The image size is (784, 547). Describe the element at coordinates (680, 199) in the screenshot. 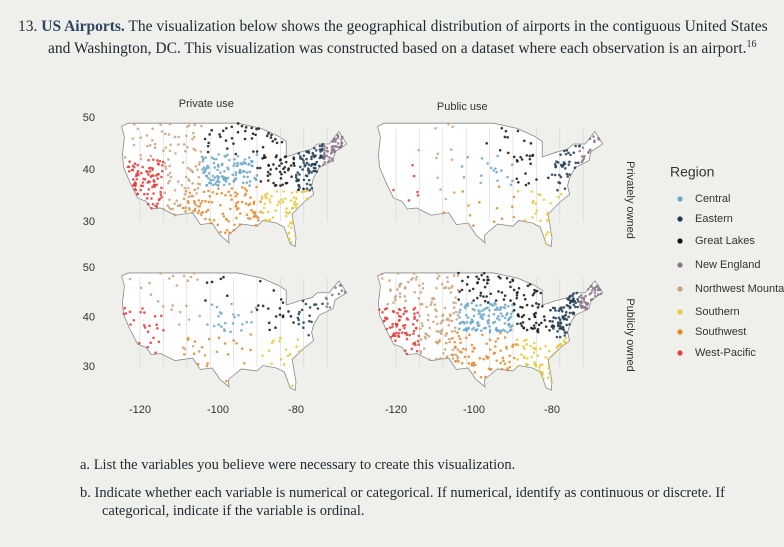

I see `legend-dot` at that location.